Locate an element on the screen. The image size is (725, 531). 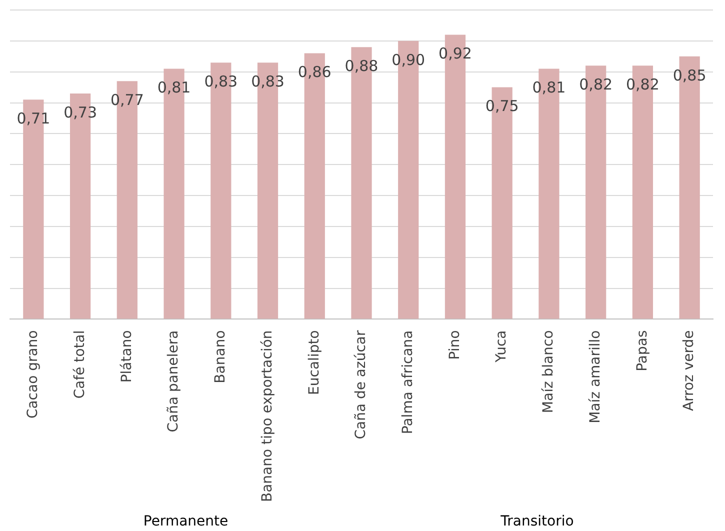
data-label: 0,77 is located at coordinates (127, 100).